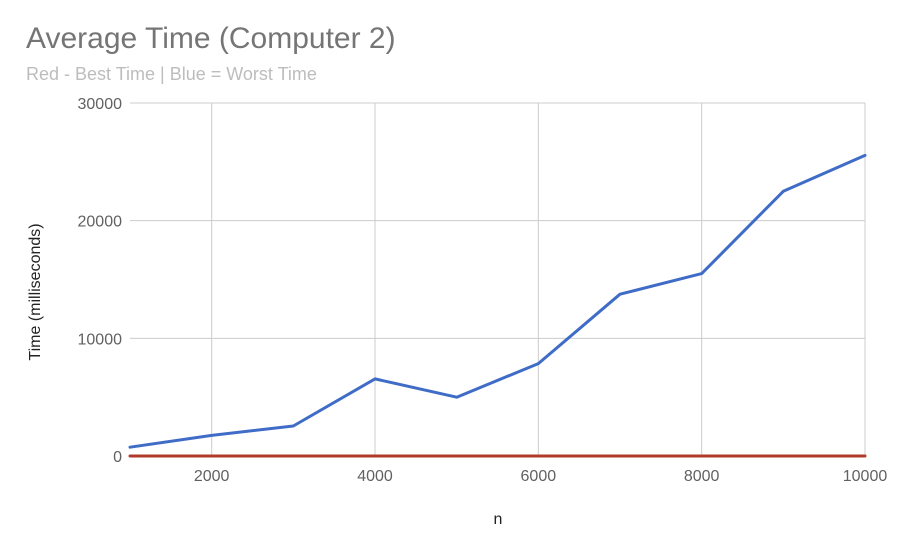 The width and height of the screenshot is (897, 553). I want to click on y-tick-label: 10000, so click(100, 339).